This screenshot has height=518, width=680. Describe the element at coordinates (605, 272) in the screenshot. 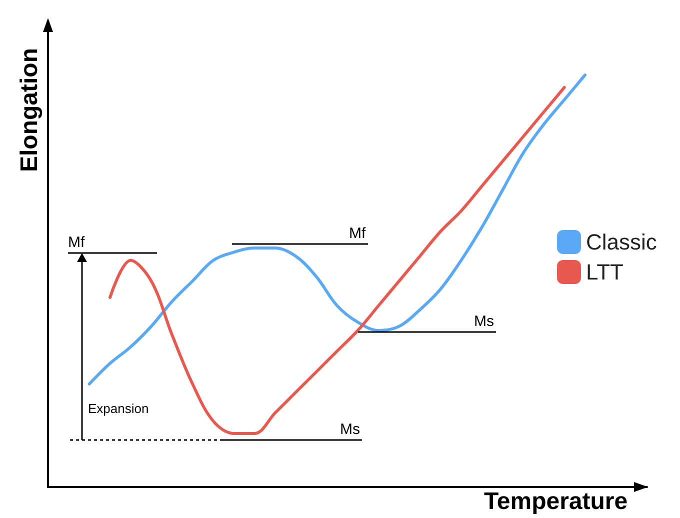

I see `legend-label: LTT` at that location.